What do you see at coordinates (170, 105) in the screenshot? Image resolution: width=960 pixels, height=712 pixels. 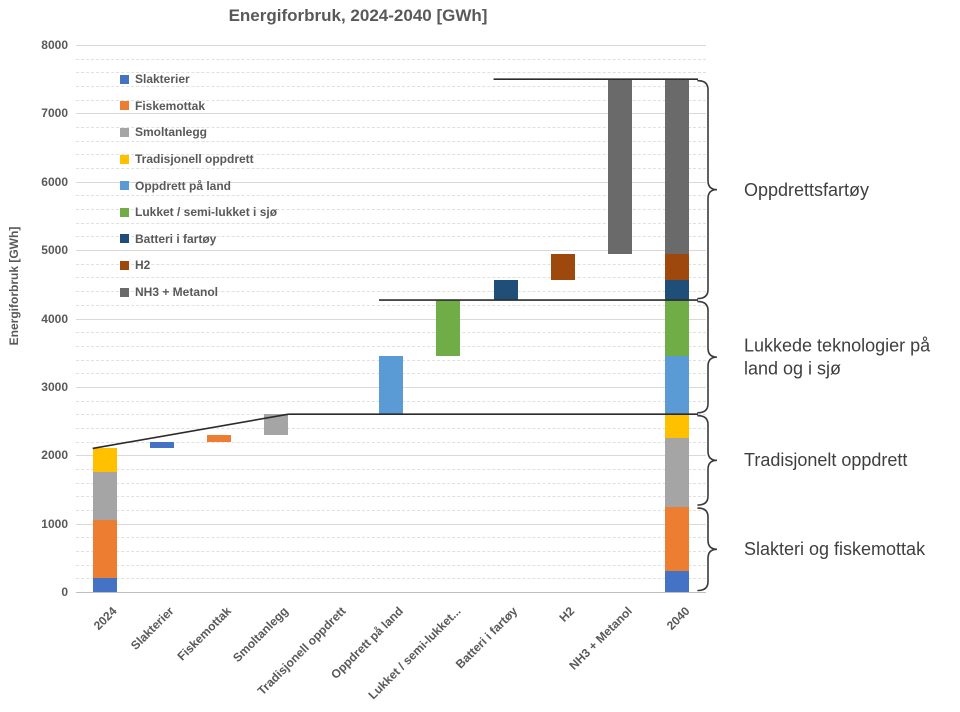 I see `legend-label: Fiskemottak` at bounding box center [170, 105].